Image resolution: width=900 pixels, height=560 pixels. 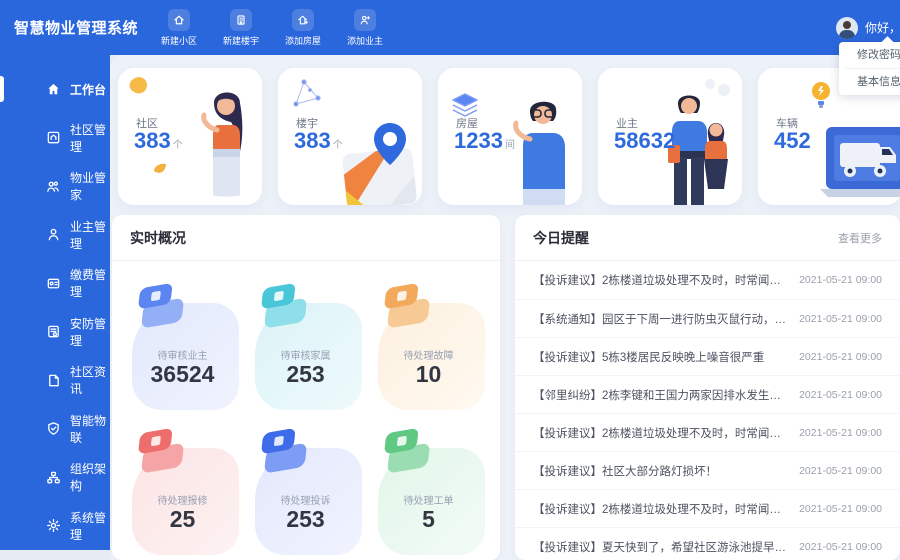 What do you see at coordinates (509, 145) in the screenshot?
I see `stat-card-unit: 间` at bounding box center [509, 145].